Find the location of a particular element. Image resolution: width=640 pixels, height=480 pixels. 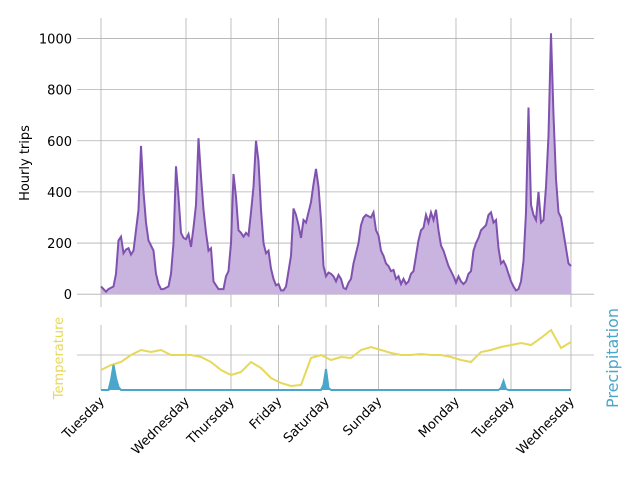

y-tick-label: 0 is located at coordinates (68, 295).